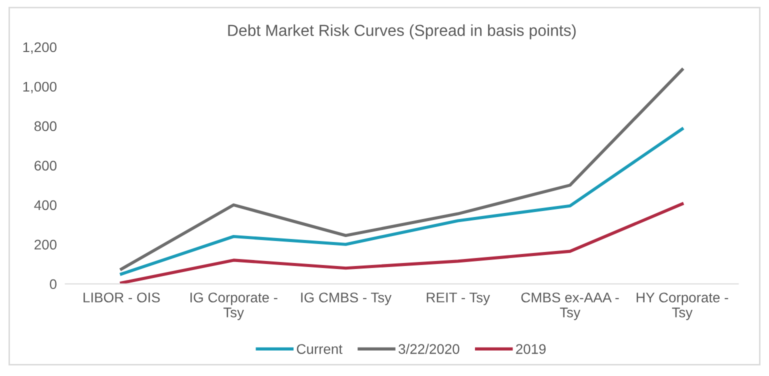 The image size is (769, 376). Describe the element at coordinates (402, 32) in the screenshot. I see `chart-title: Debt Market Risk Curves (Spread in basis points)` at that location.